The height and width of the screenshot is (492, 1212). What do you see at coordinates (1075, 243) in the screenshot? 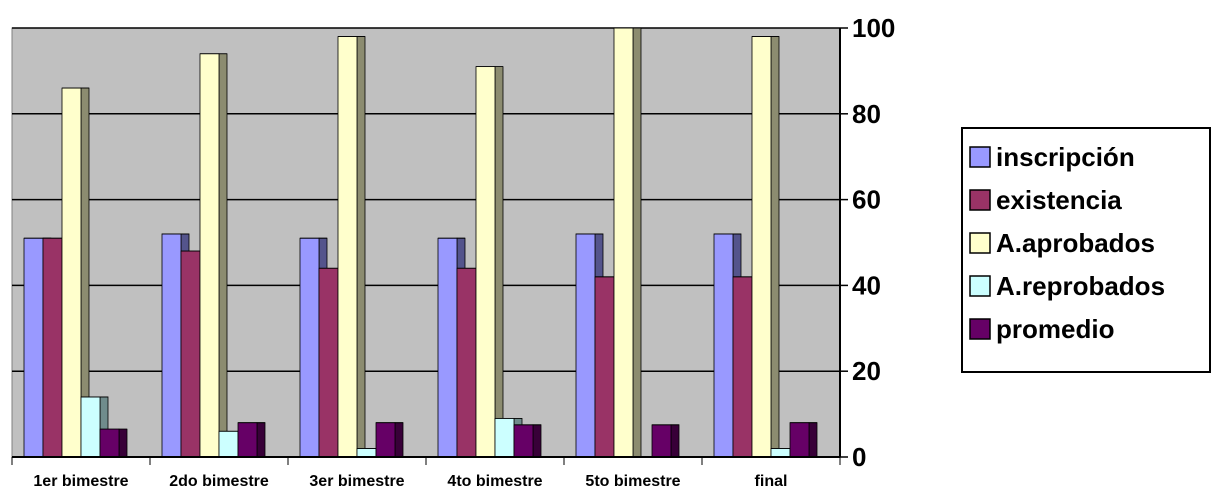
I see `legend-label: A.aprobados` at bounding box center [1075, 243].